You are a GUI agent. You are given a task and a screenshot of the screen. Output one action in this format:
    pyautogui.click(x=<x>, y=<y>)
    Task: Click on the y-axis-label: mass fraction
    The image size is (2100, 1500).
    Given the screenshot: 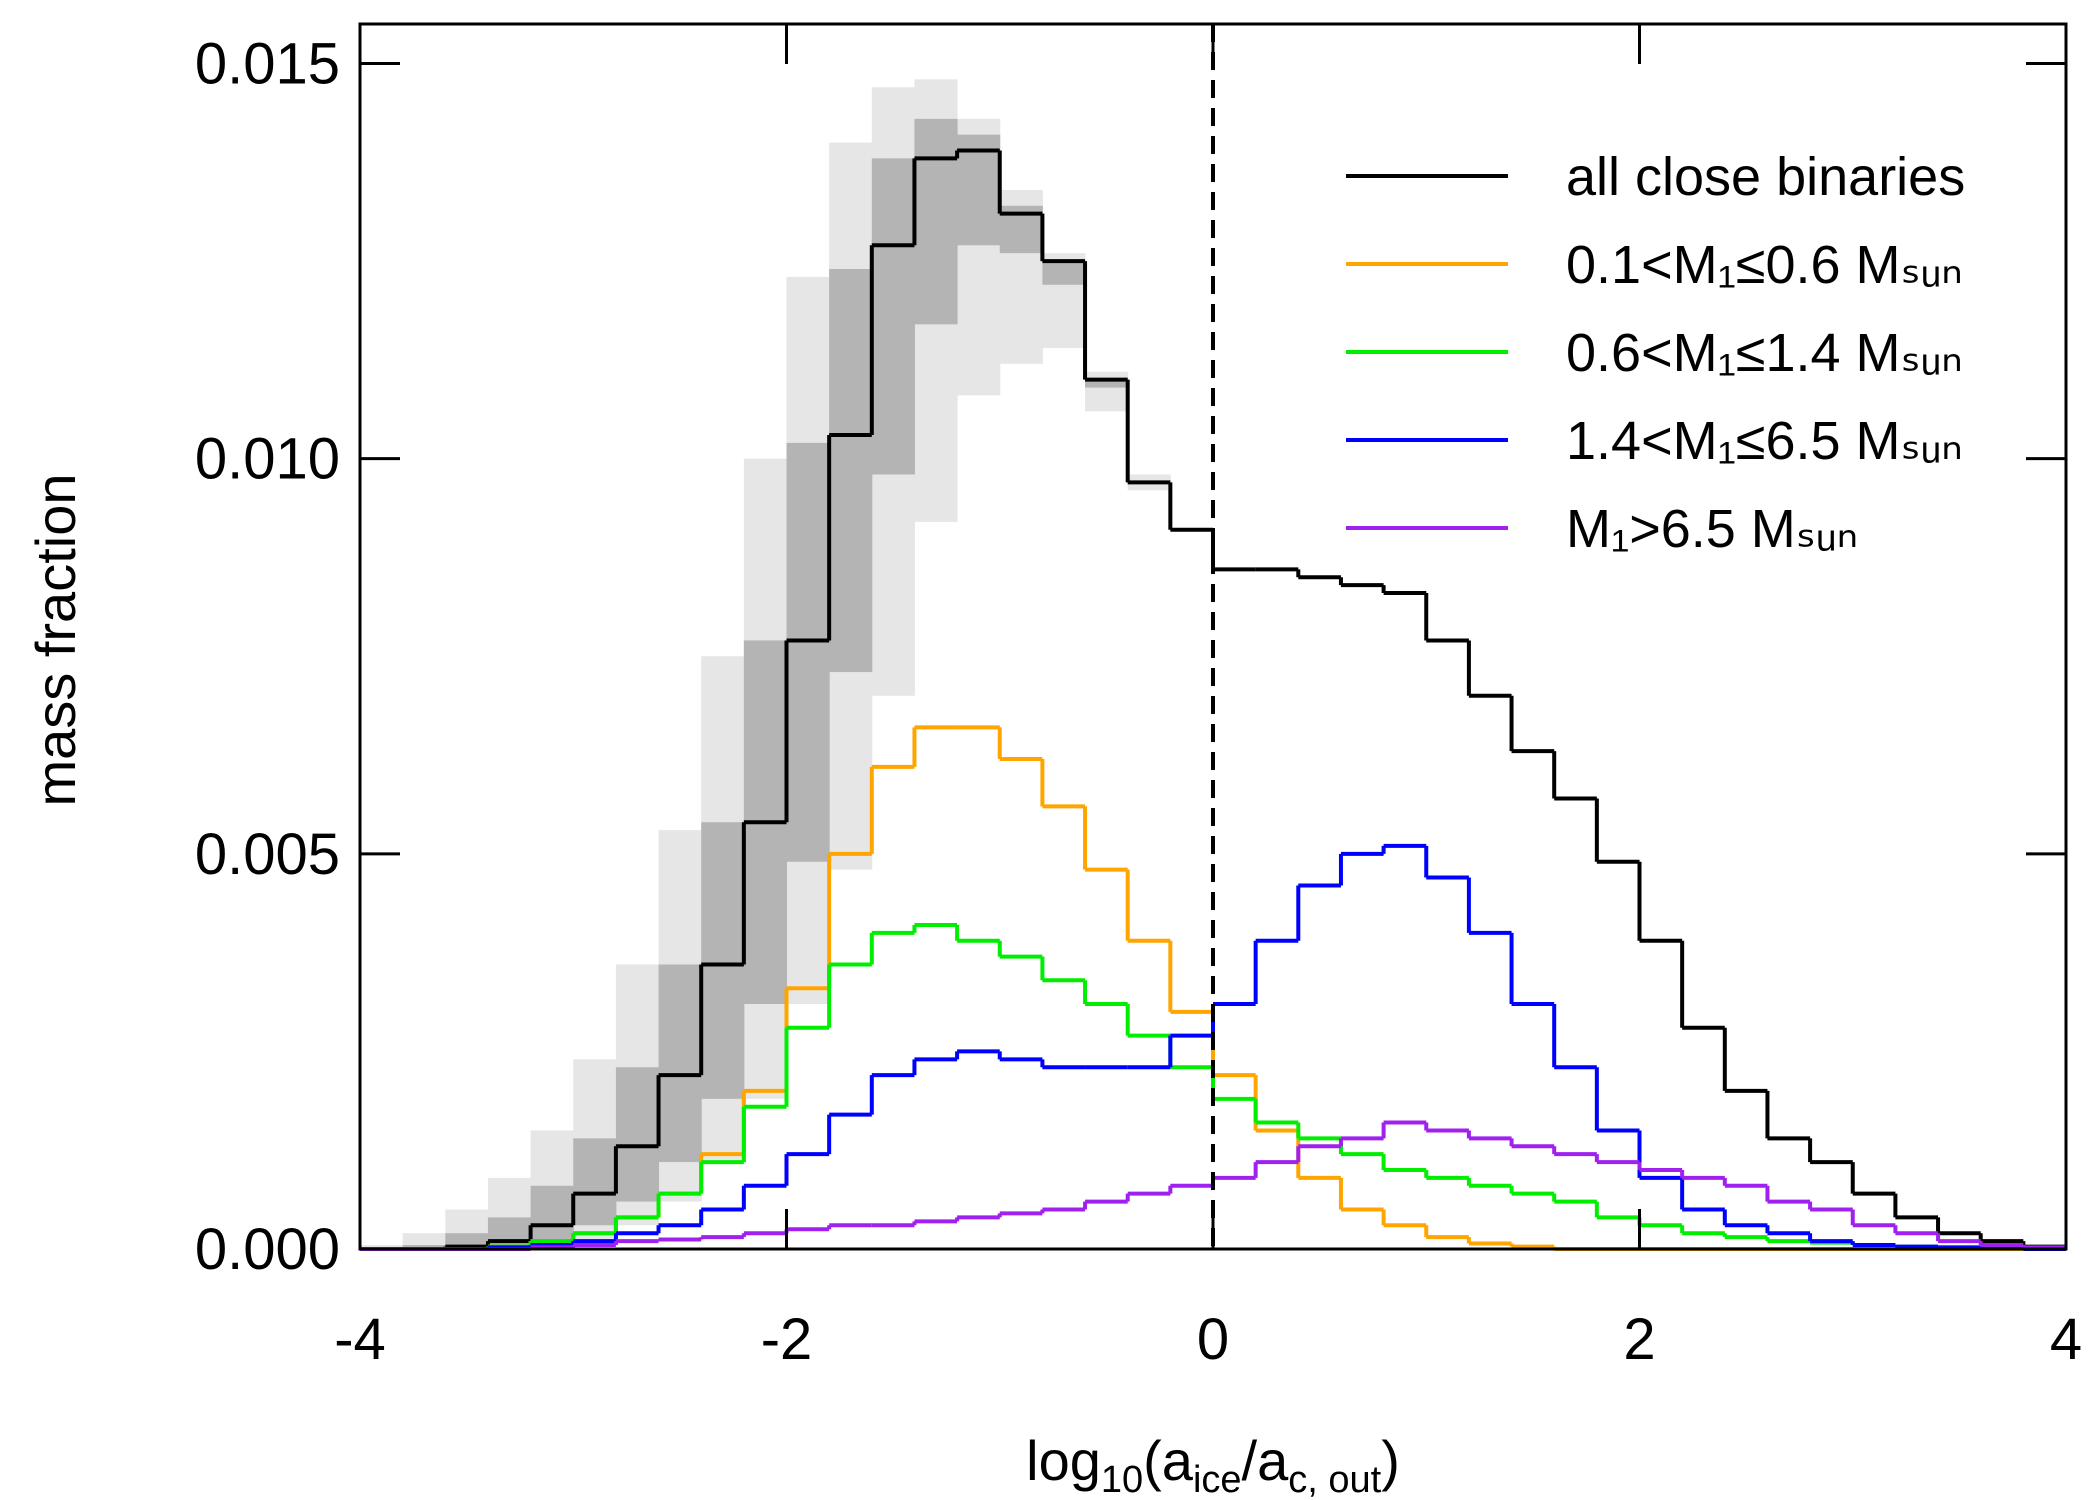 What is the action you would take?
    pyautogui.click(x=55, y=640)
    